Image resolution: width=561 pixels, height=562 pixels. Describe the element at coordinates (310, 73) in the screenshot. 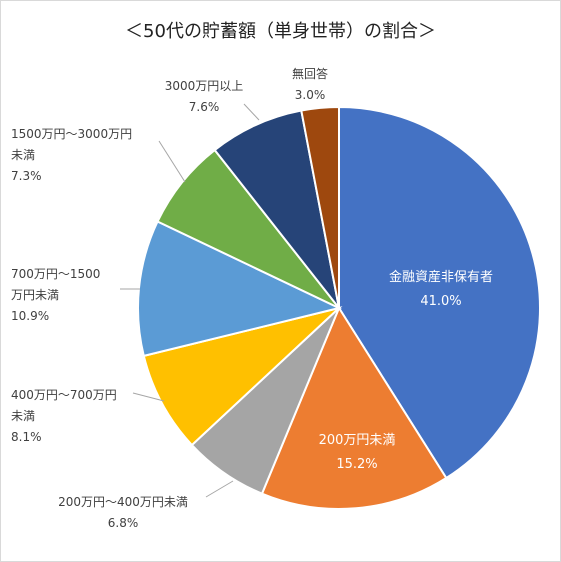

I see `slice-category-label: 無回答` at that location.